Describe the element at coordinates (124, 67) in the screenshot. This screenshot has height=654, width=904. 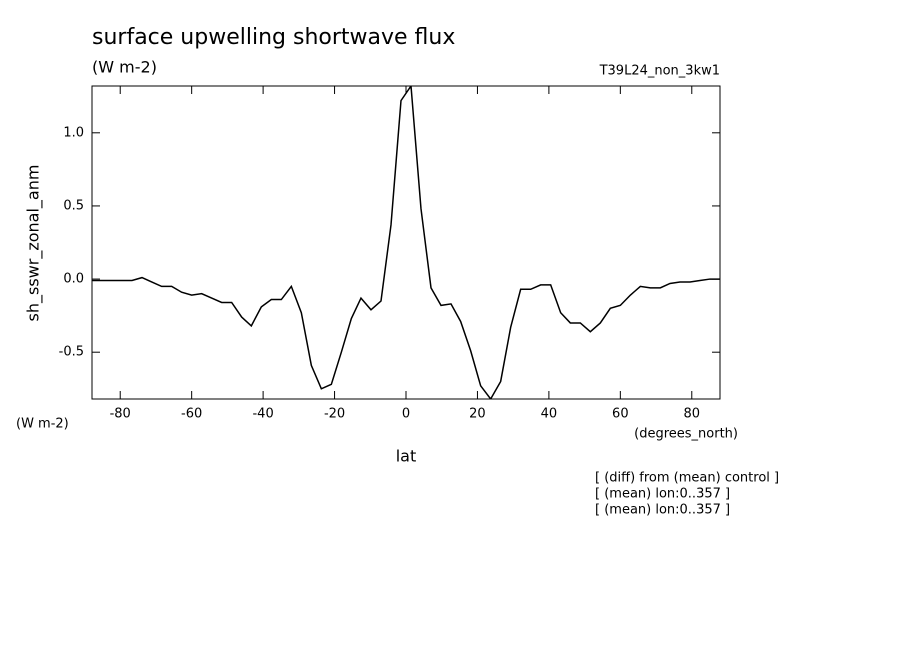
I see `chart-subtitle: (W m-2)` at that location.